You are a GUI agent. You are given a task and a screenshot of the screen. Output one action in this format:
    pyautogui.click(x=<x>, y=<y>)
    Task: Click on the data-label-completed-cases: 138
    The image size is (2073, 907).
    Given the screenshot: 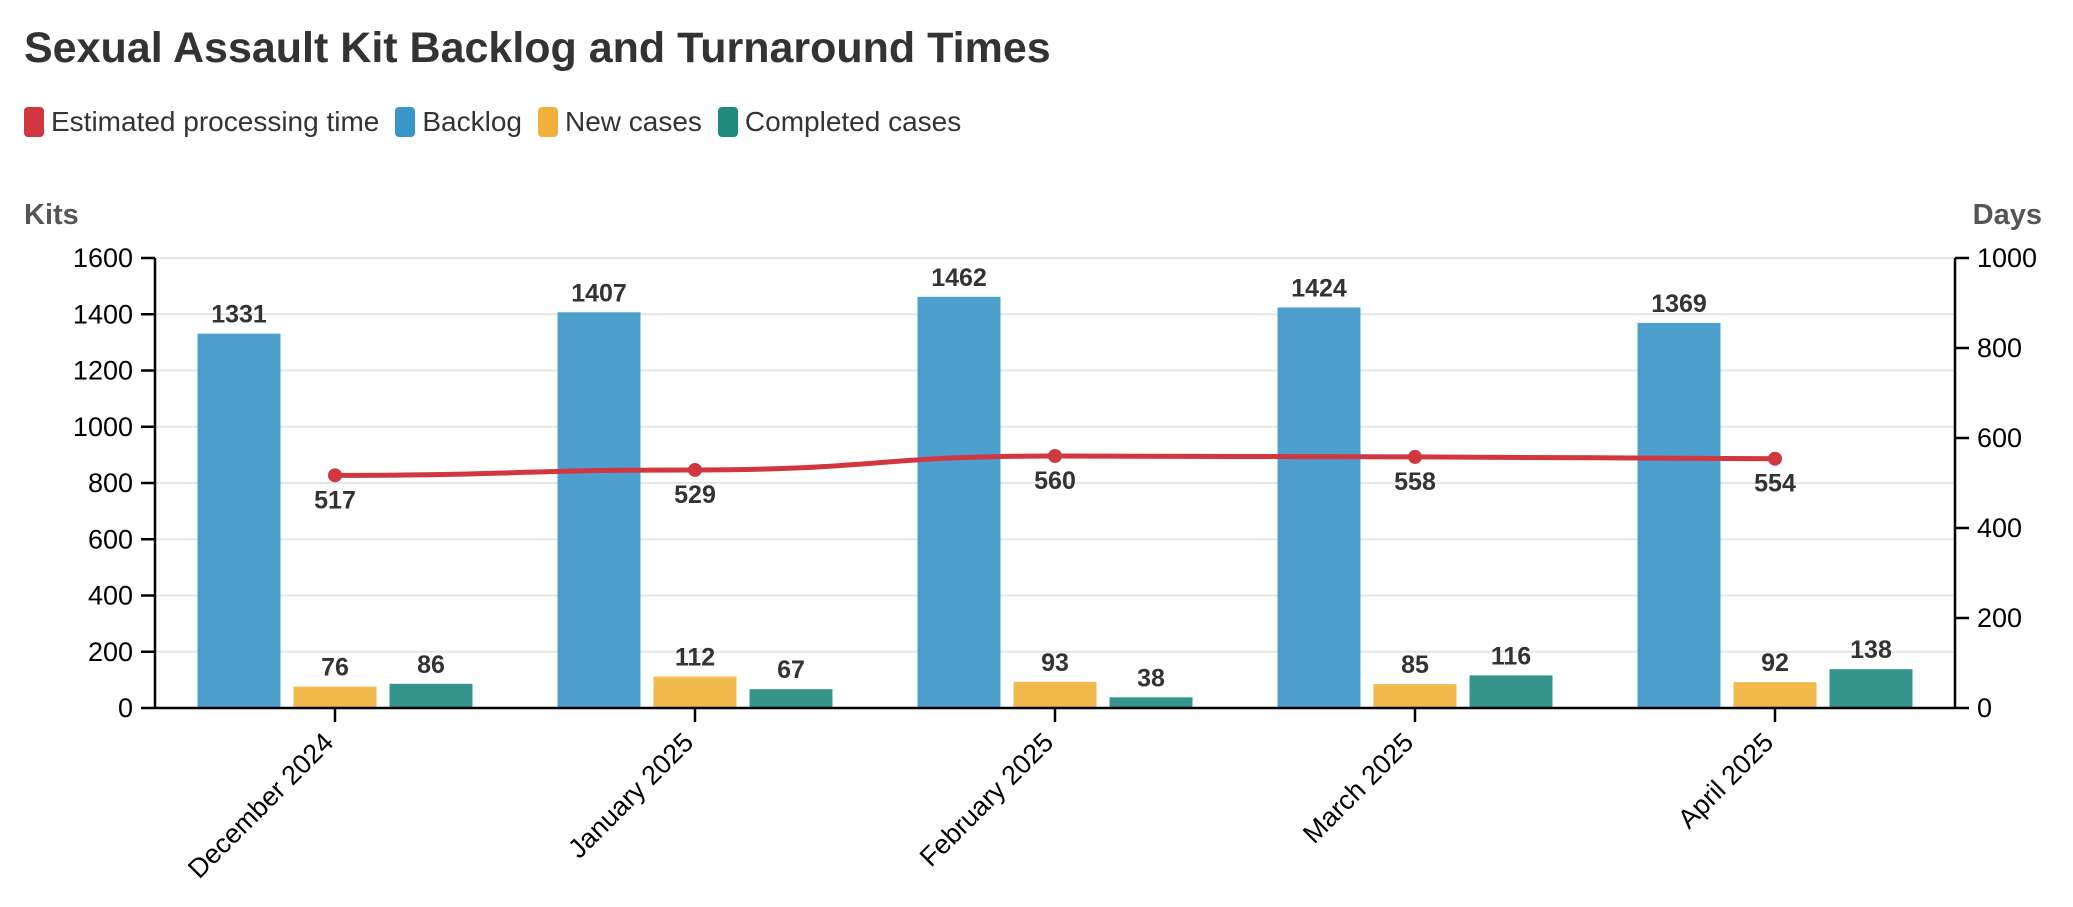 What is the action you would take?
    pyautogui.click(x=1871, y=650)
    